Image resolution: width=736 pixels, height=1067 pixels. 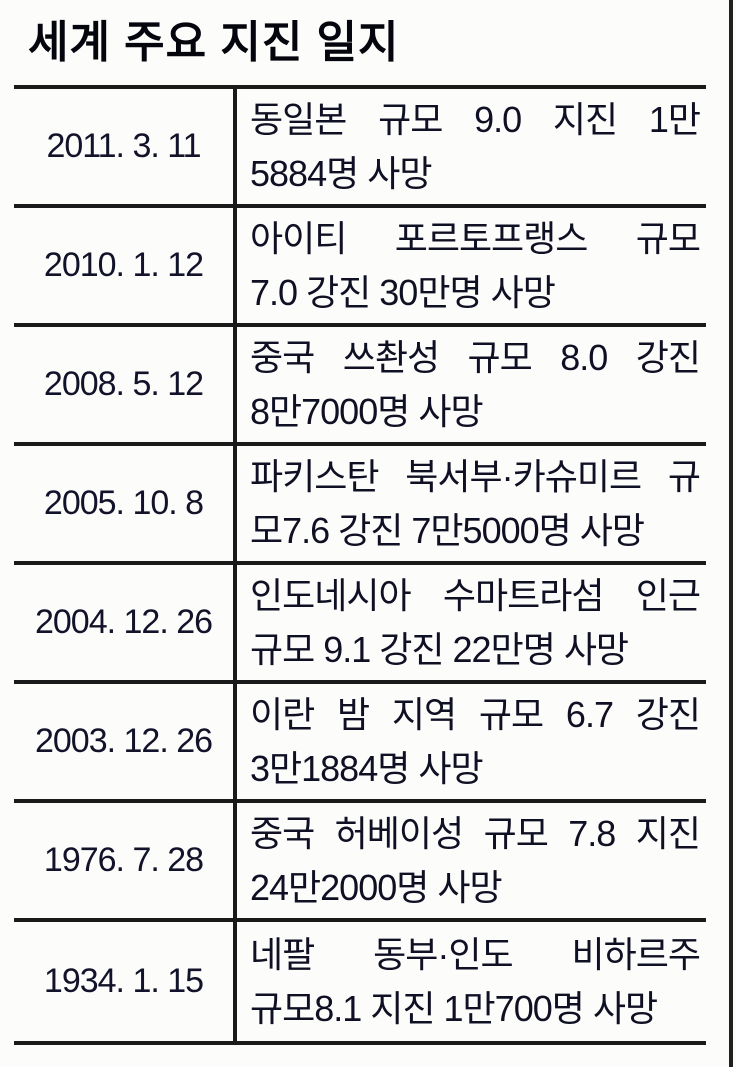 I want to click on earthquake-description: 중국 쓰촨성 규모 8.0 강진 8만7000명 사망, so click(x=471, y=384).